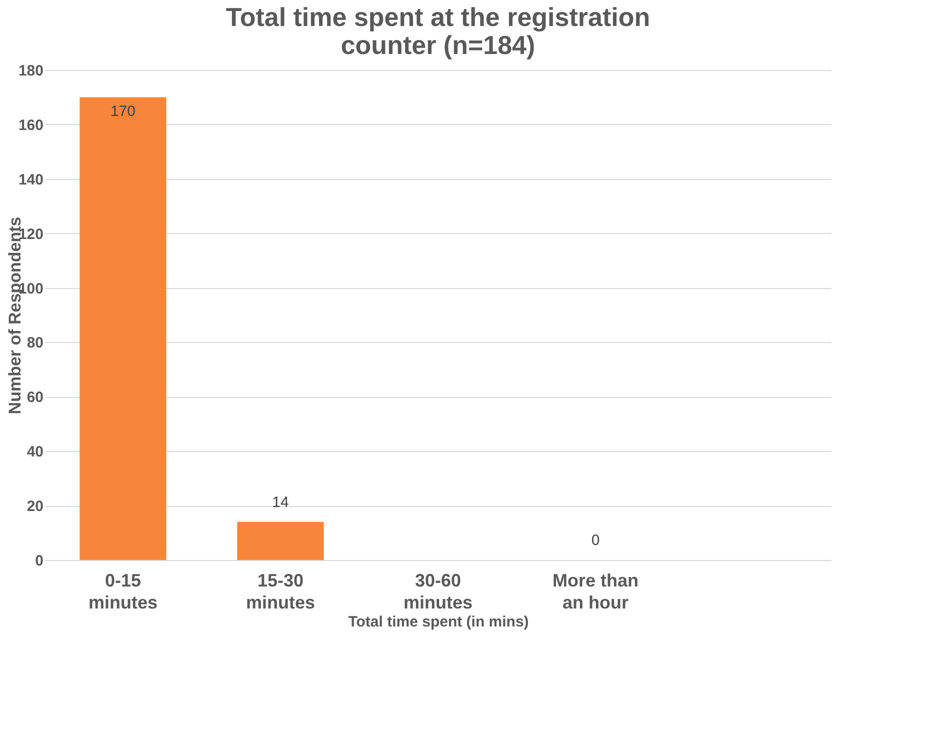  Describe the element at coordinates (280, 591) in the screenshot. I see `x-tick-label: 15-30 minutes` at that location.